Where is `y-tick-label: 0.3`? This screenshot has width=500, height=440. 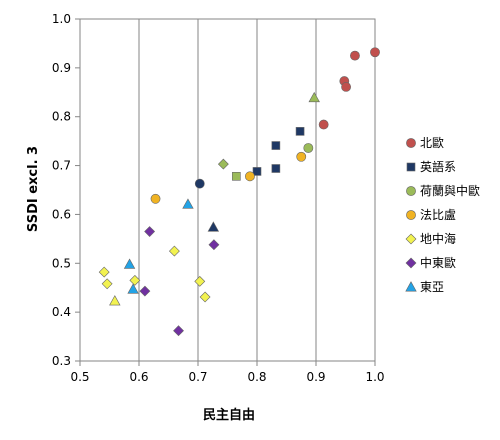
y-tick-label: 0.3 is located at coordinates (61, 361).